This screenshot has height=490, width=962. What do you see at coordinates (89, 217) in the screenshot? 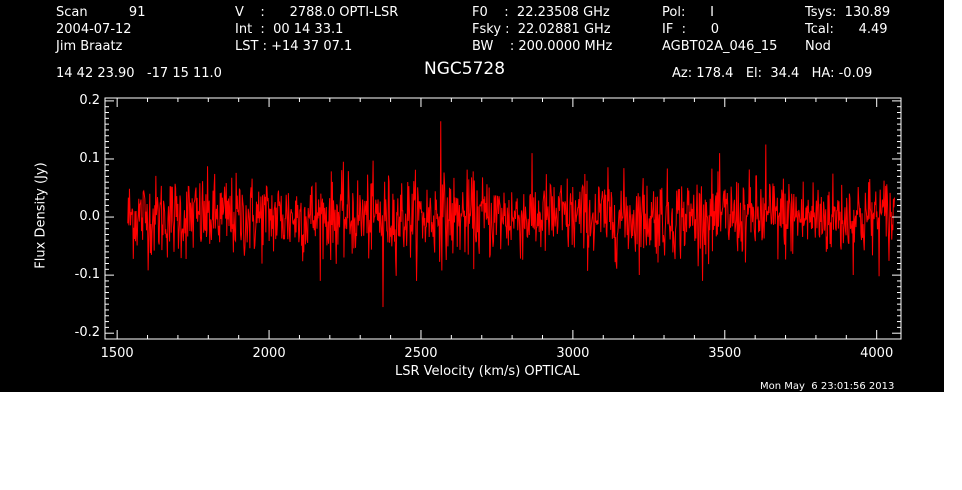
I see `y-tick-label: 0.0` at bounding box center [89, 217].